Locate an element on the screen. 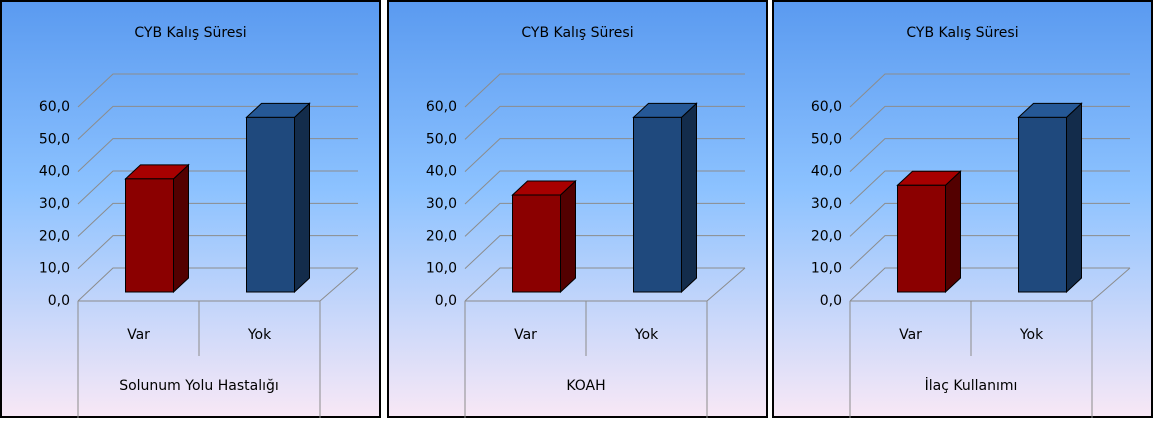 This screenshot has width=1153, height=422. x-axis-label: KOAH is located at coordinates (585, 386).